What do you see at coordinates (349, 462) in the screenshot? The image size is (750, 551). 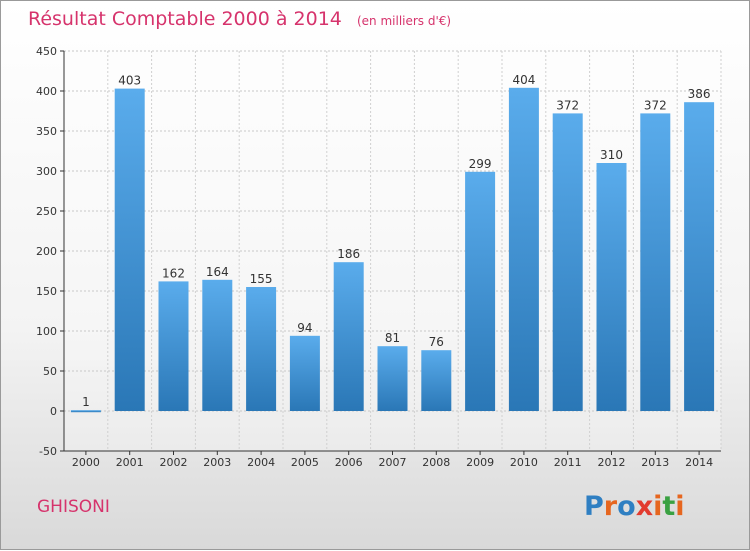 I see `x-tick-label: 2006` at bounding box center [349, 462].